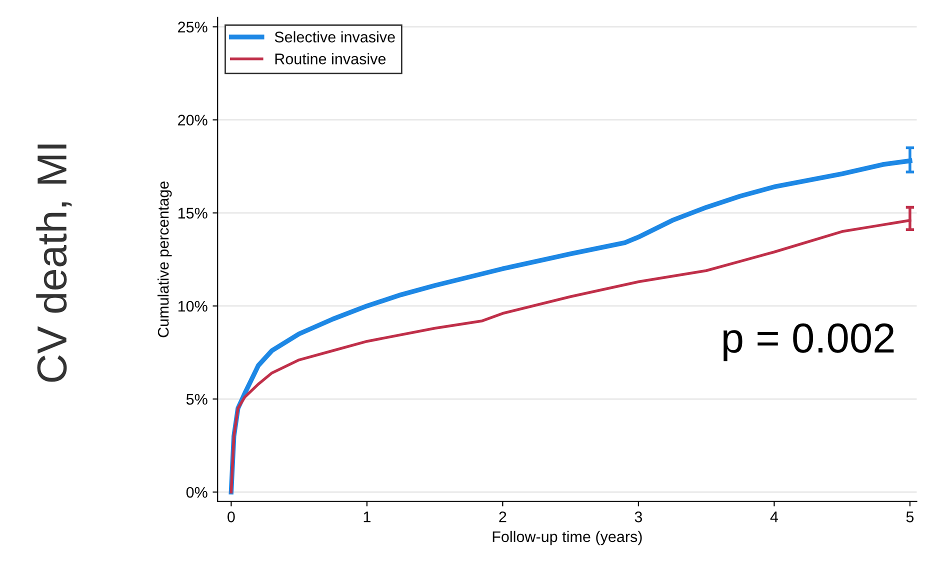 This screenshot has width=926, height=583. What do you see at coordinates (502, 517) in the screenshot?
I see `x-tick-label: 2` at bounding box center [502, 517].